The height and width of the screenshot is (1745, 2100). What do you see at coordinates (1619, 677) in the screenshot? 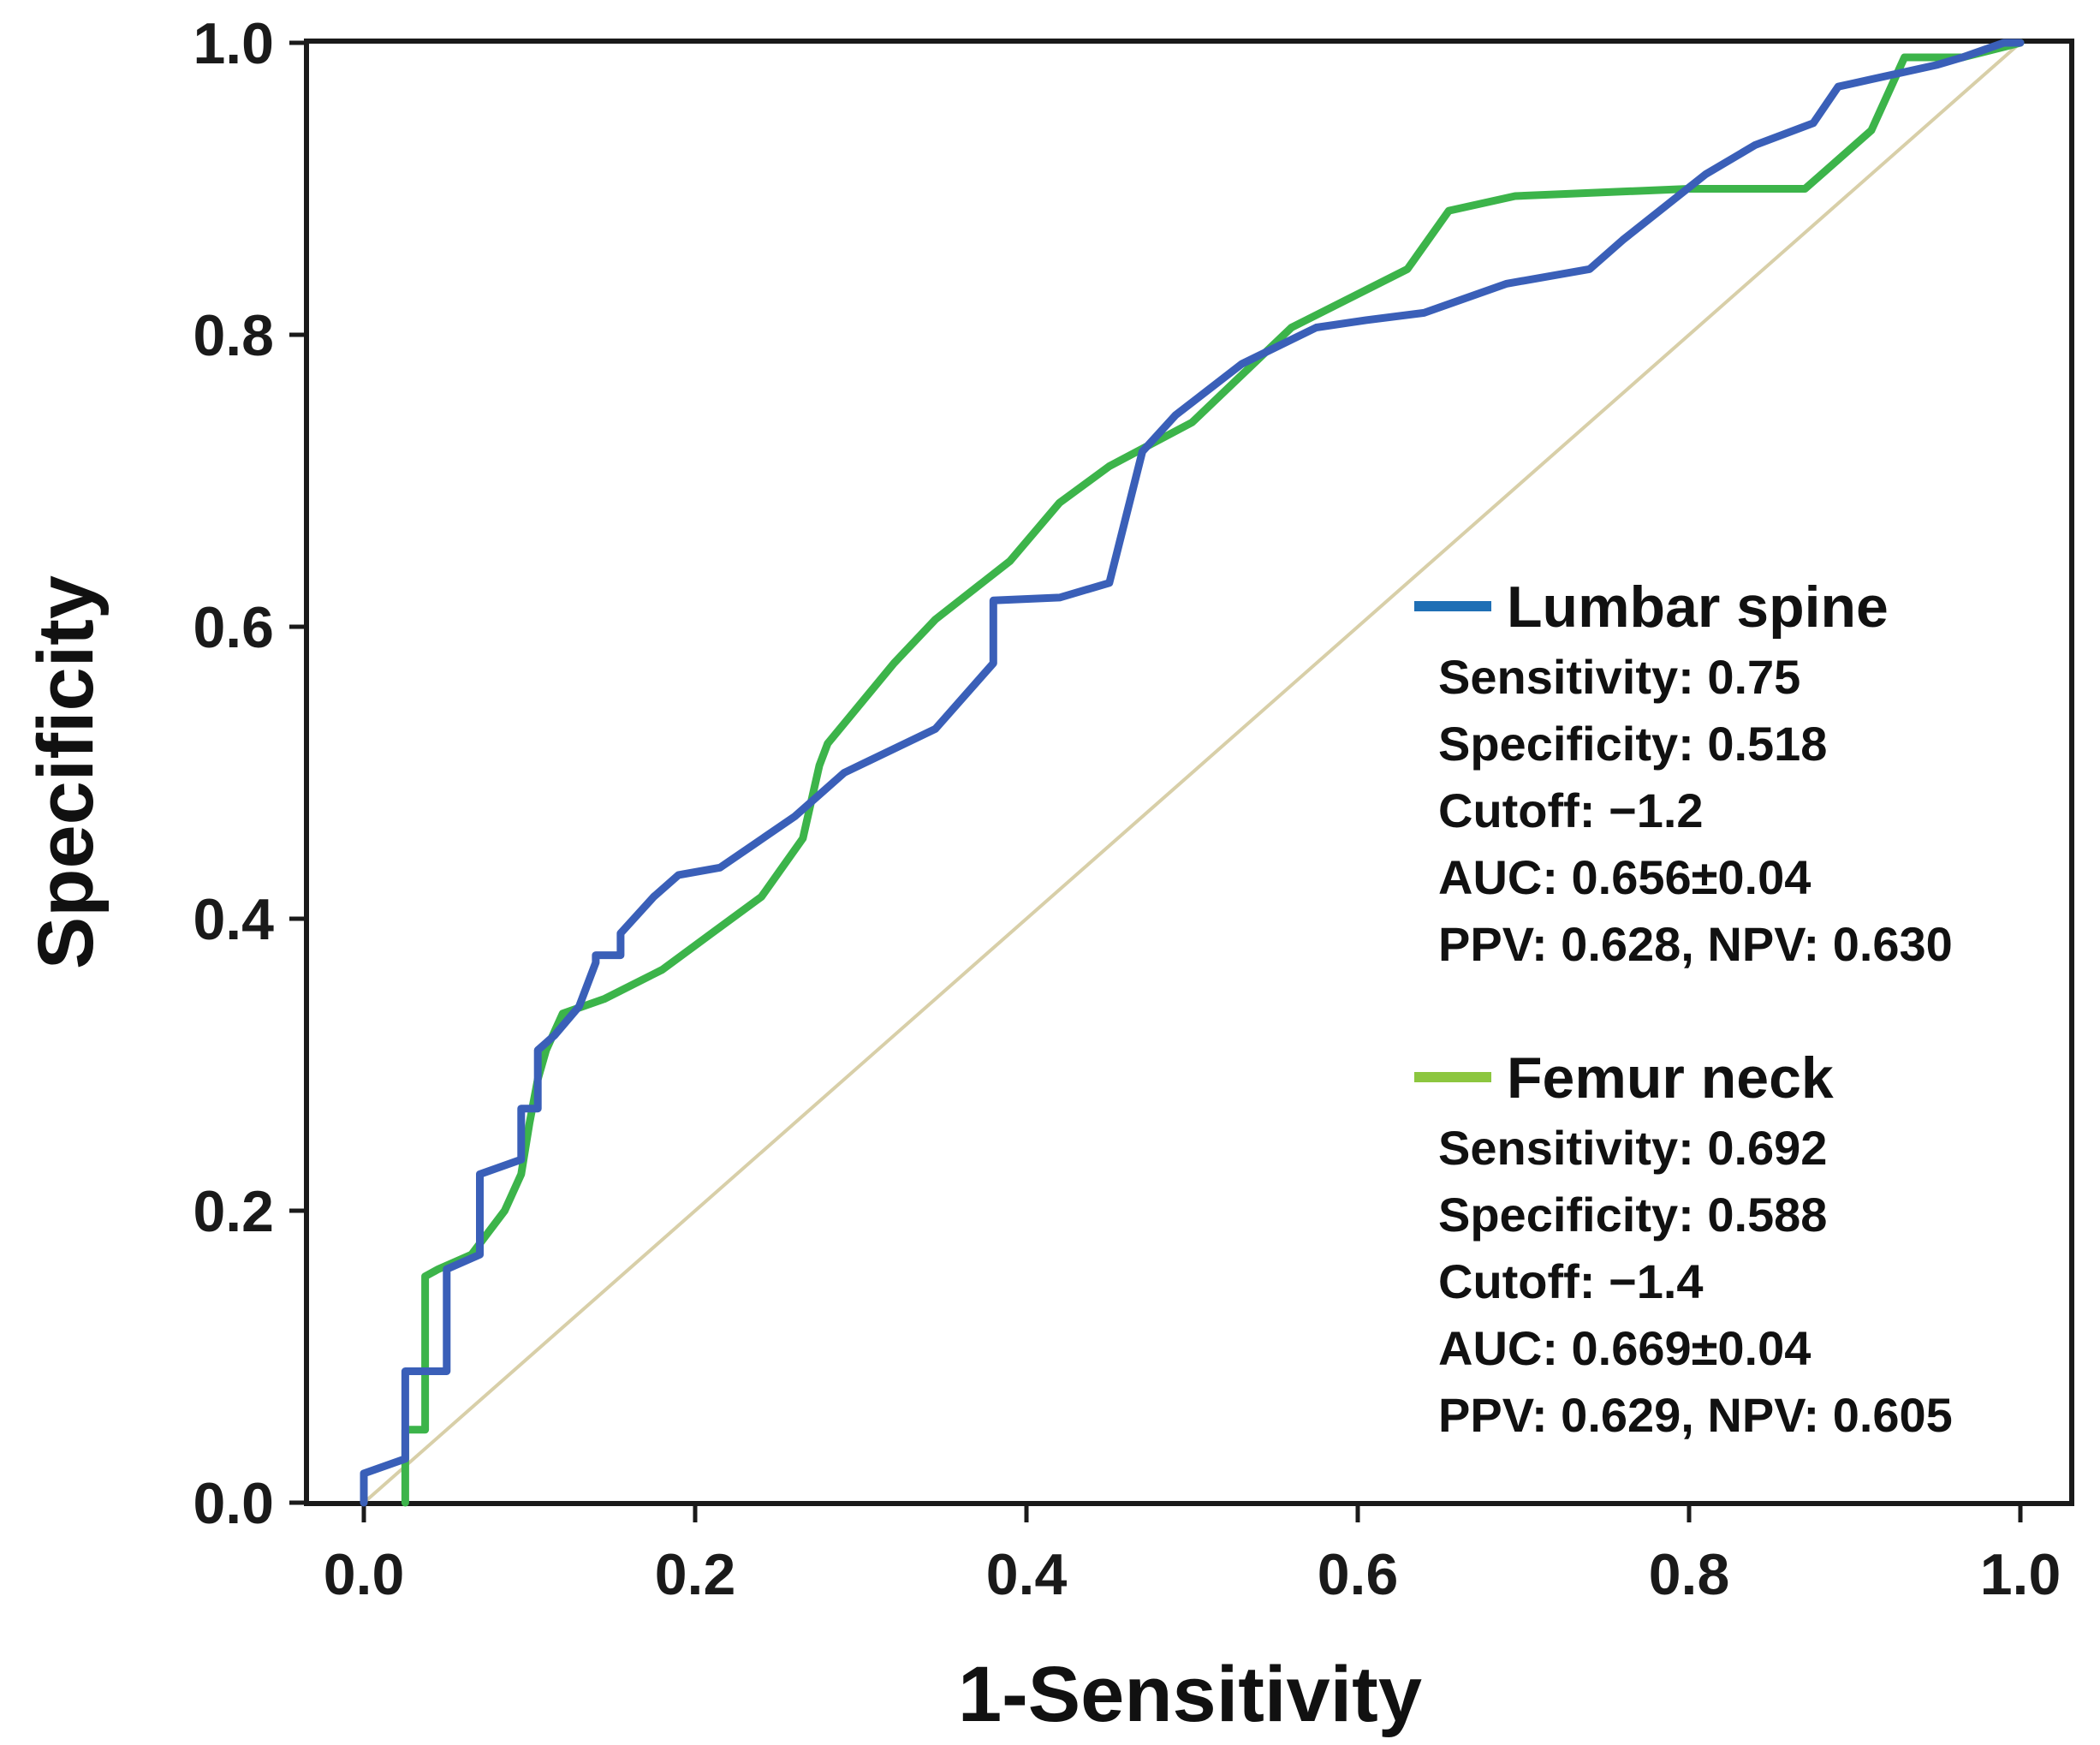
I see `legend-stat-lumbar-spine: Sensitivity: 0.75` at bounding box center [1619, 677].